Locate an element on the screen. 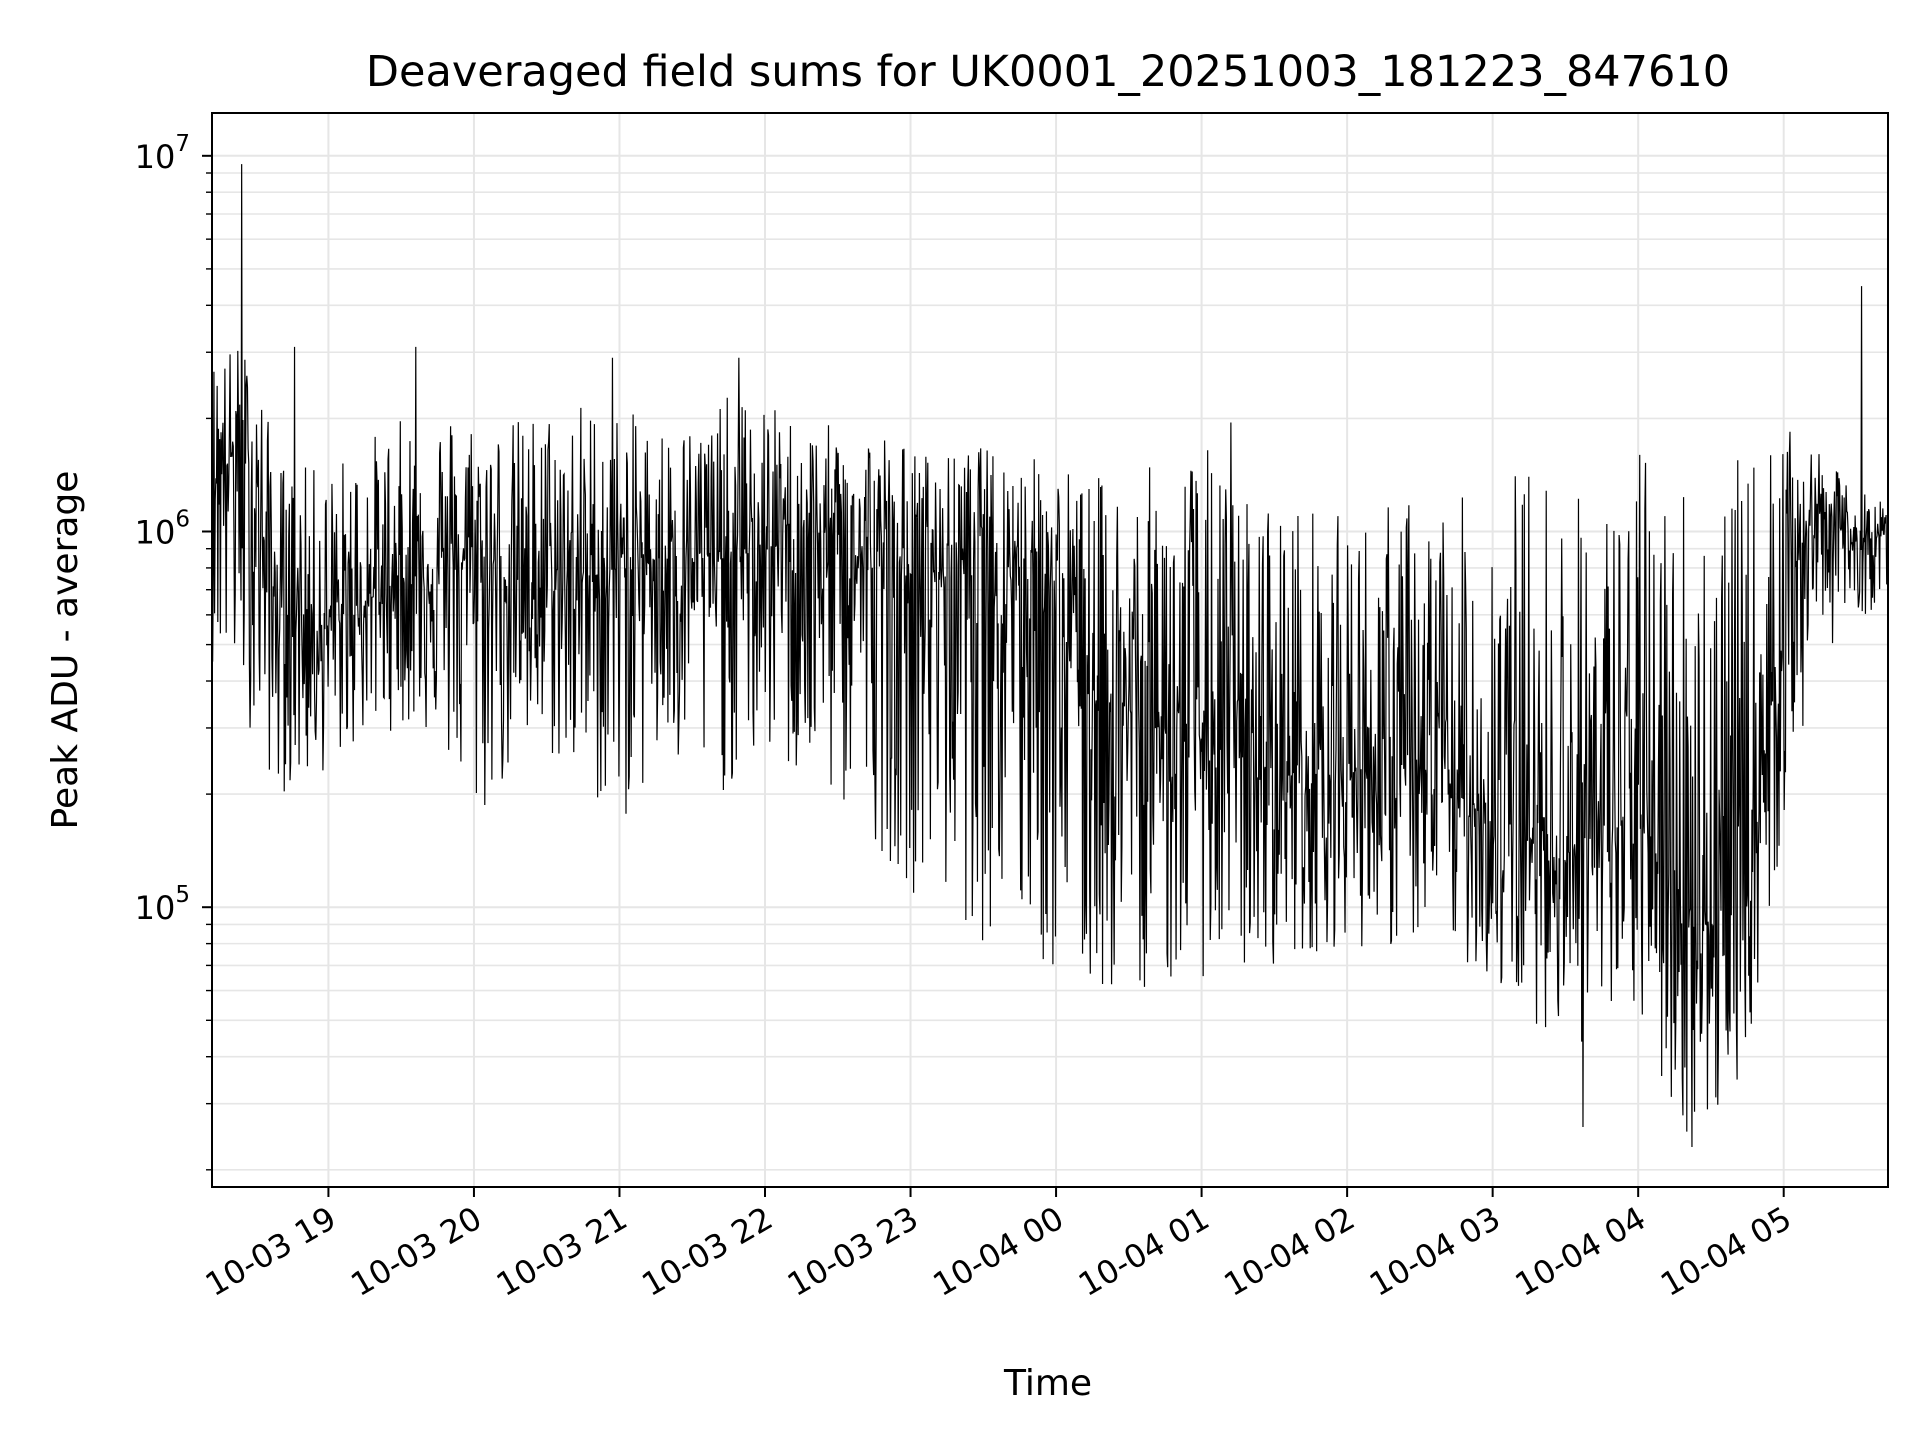 The height and width of the screenshot is (1440, 1920). y-tick-label: 10⁷ is located at coordinates (162, 153).